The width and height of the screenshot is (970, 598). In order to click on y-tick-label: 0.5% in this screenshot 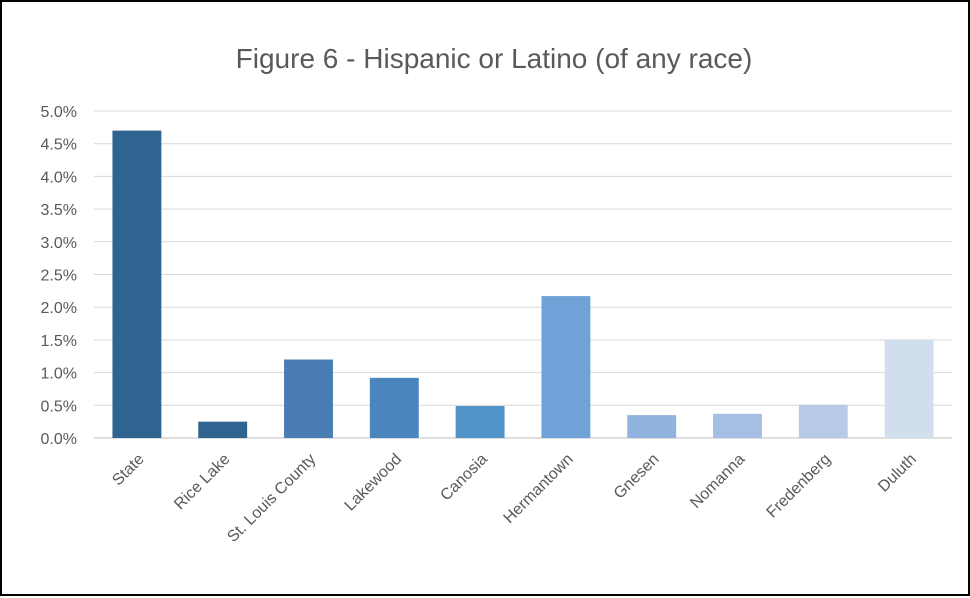, I will do `click(59, 406)`.